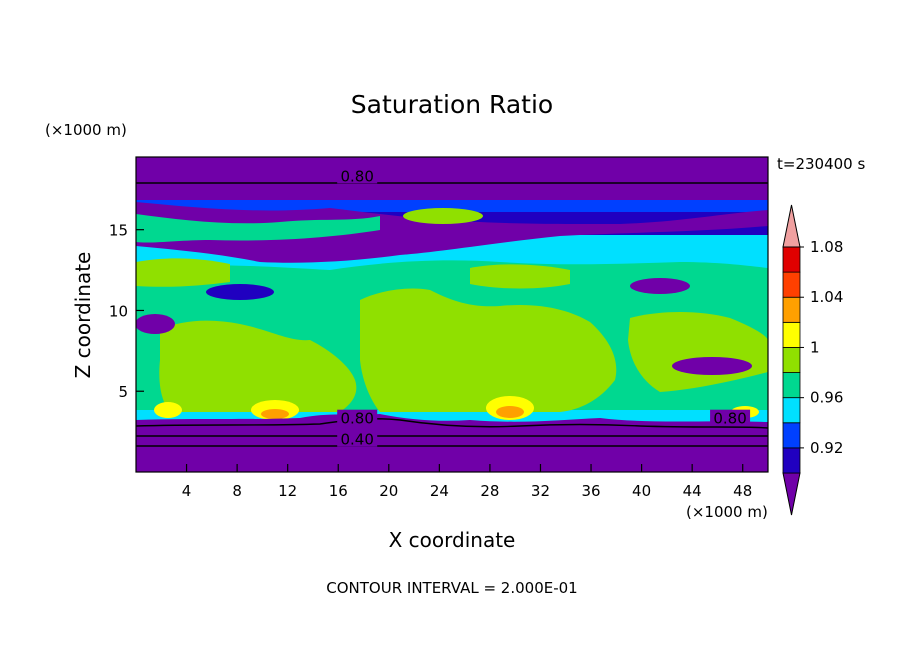 The width and height of the screenshot is (904, 654). I want to click on x-tick-label: 24, so click(439, 491).